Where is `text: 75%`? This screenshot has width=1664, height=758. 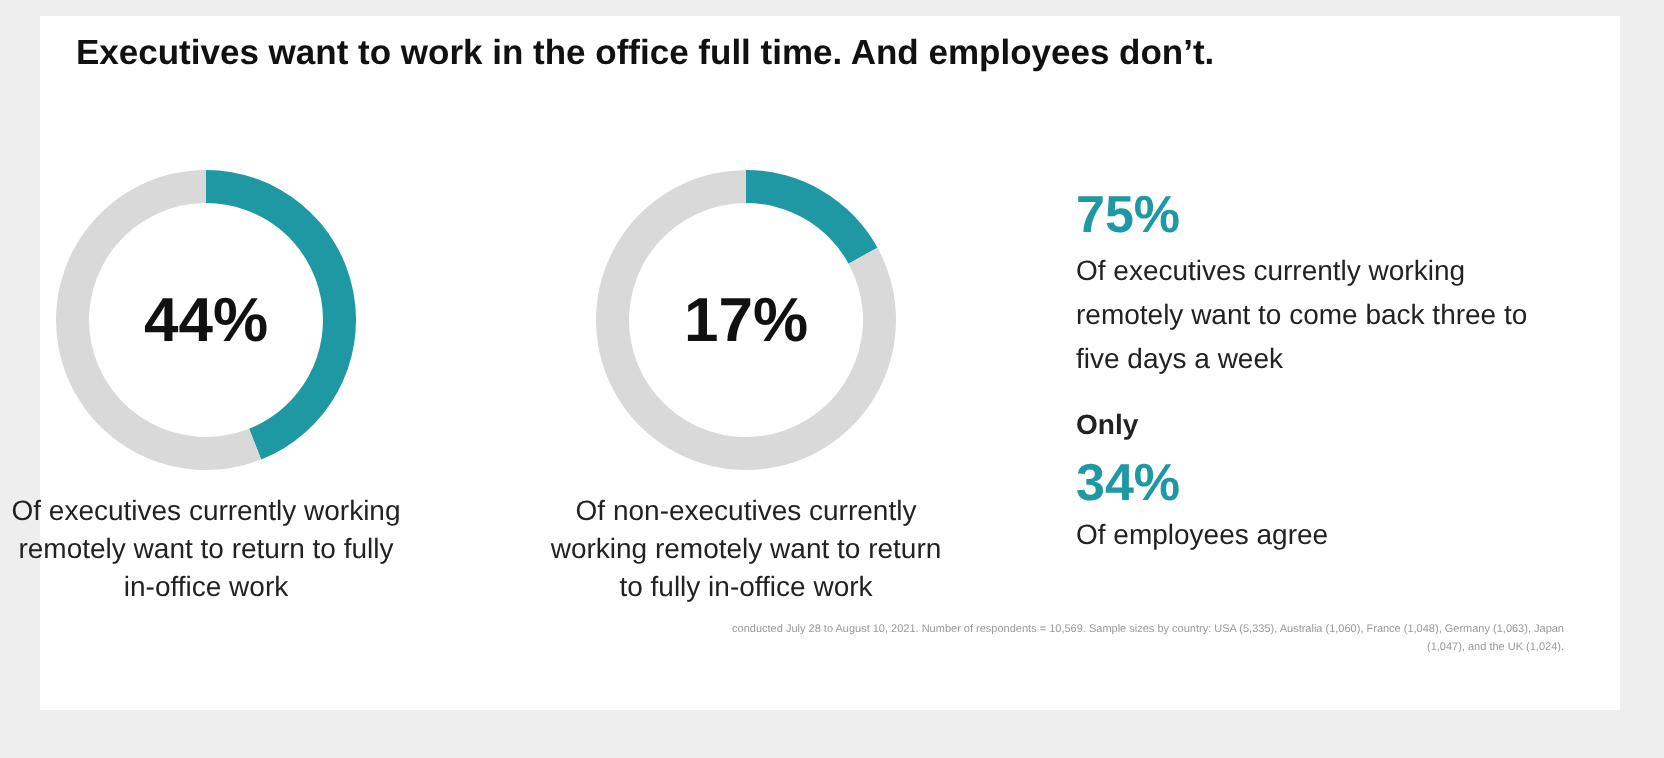
text: 75% is located at coordinates (1129, 214).